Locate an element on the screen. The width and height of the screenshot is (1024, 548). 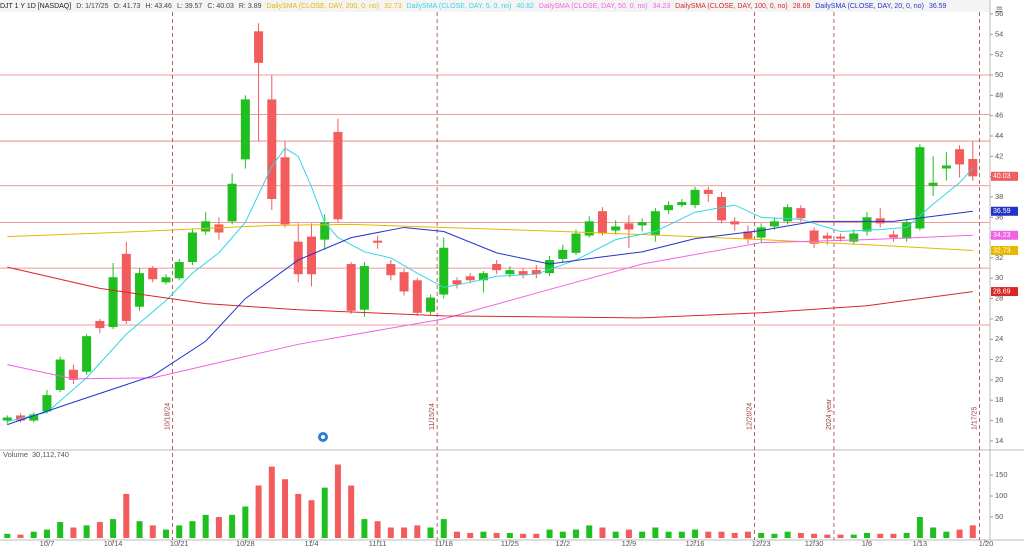
y-tick-label: 30 is located at coordinates (999, 277).